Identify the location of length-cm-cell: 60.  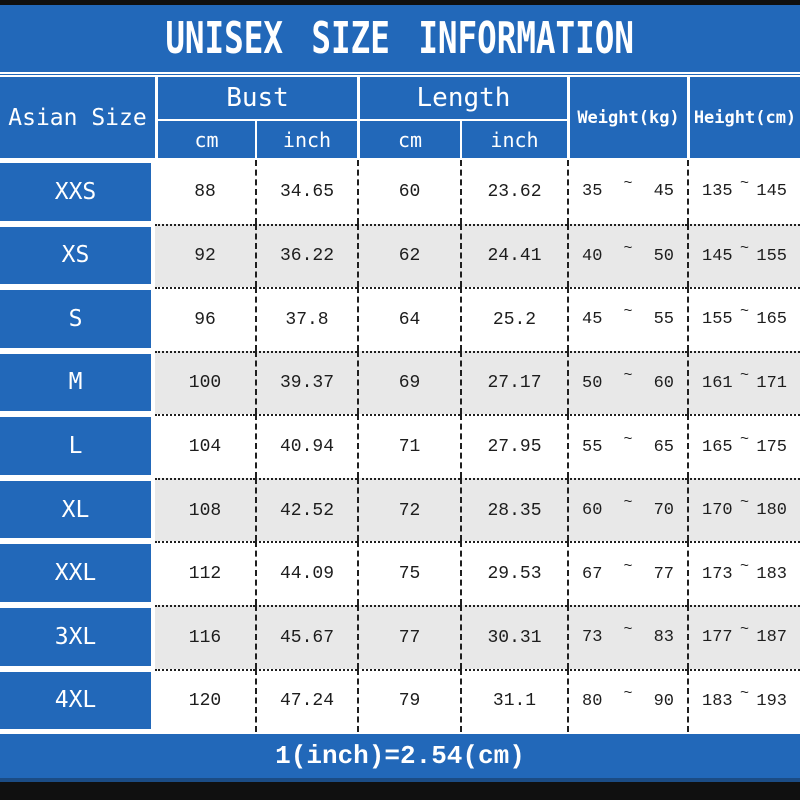
(408, 192).